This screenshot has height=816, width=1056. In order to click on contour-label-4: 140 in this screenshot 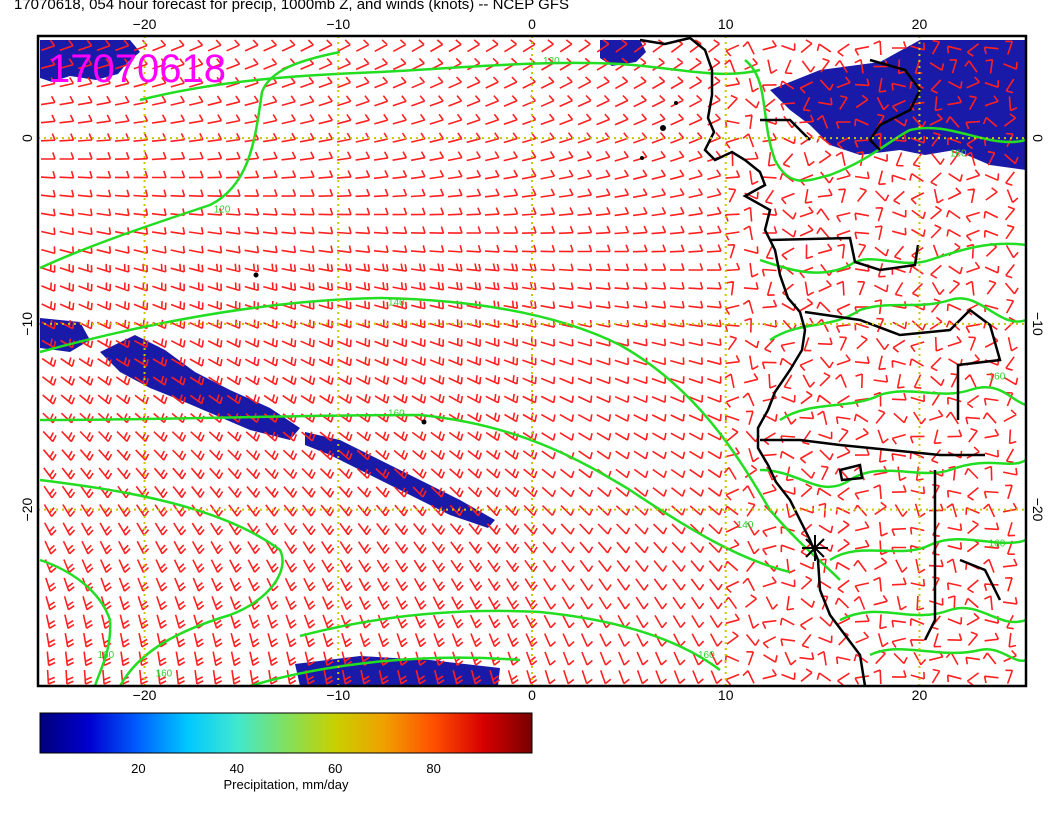, I will do `click(745, 525)`.